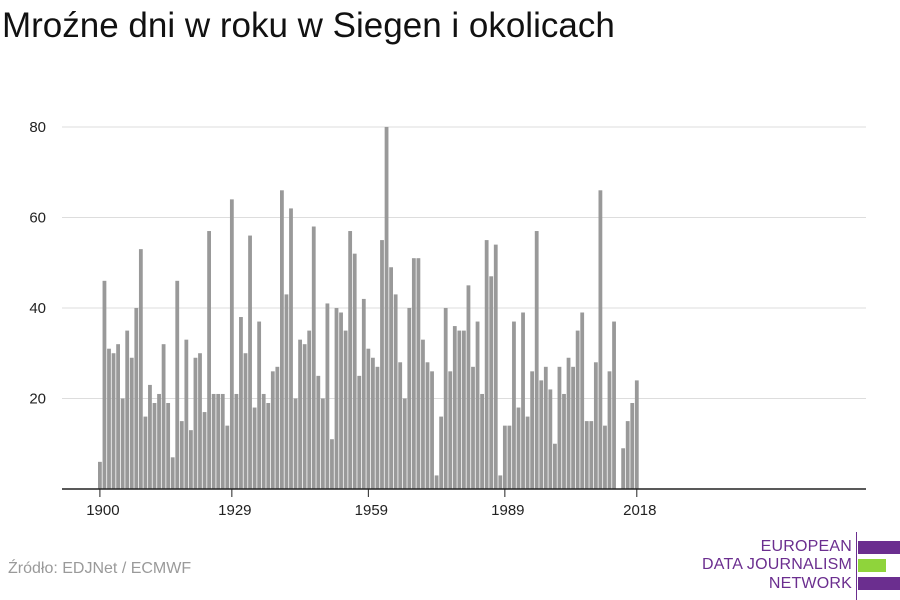  What do you see at coordinates (37, 127) in the screenshot?
I see `y-tick-label: 80` at bounding box center [37, 127].